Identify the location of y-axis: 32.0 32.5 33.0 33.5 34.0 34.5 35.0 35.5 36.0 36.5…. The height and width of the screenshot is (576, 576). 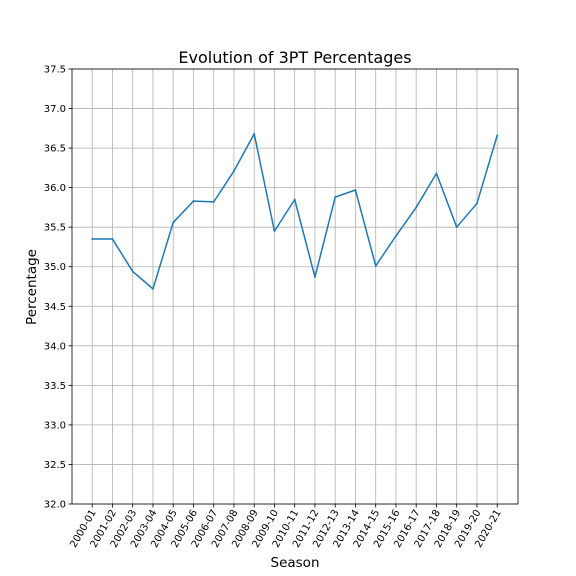
(58, 288).